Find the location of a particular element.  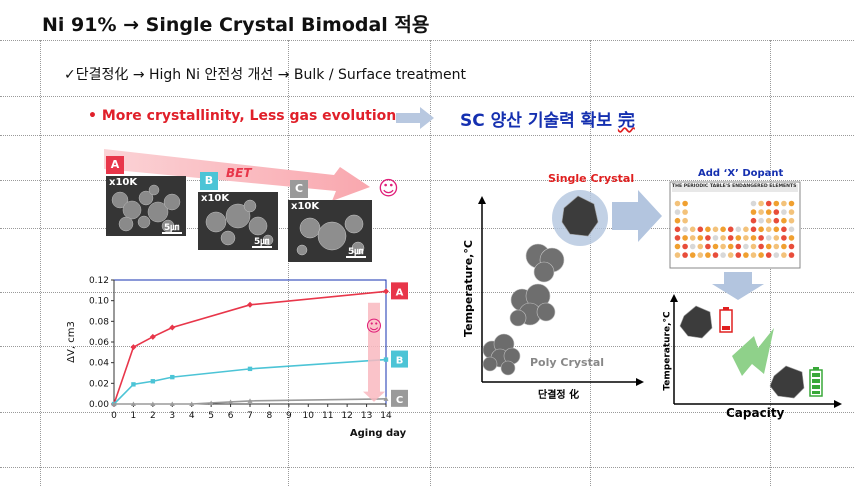

y-tick-label: 0.10 is located at coordinates (99, 302).